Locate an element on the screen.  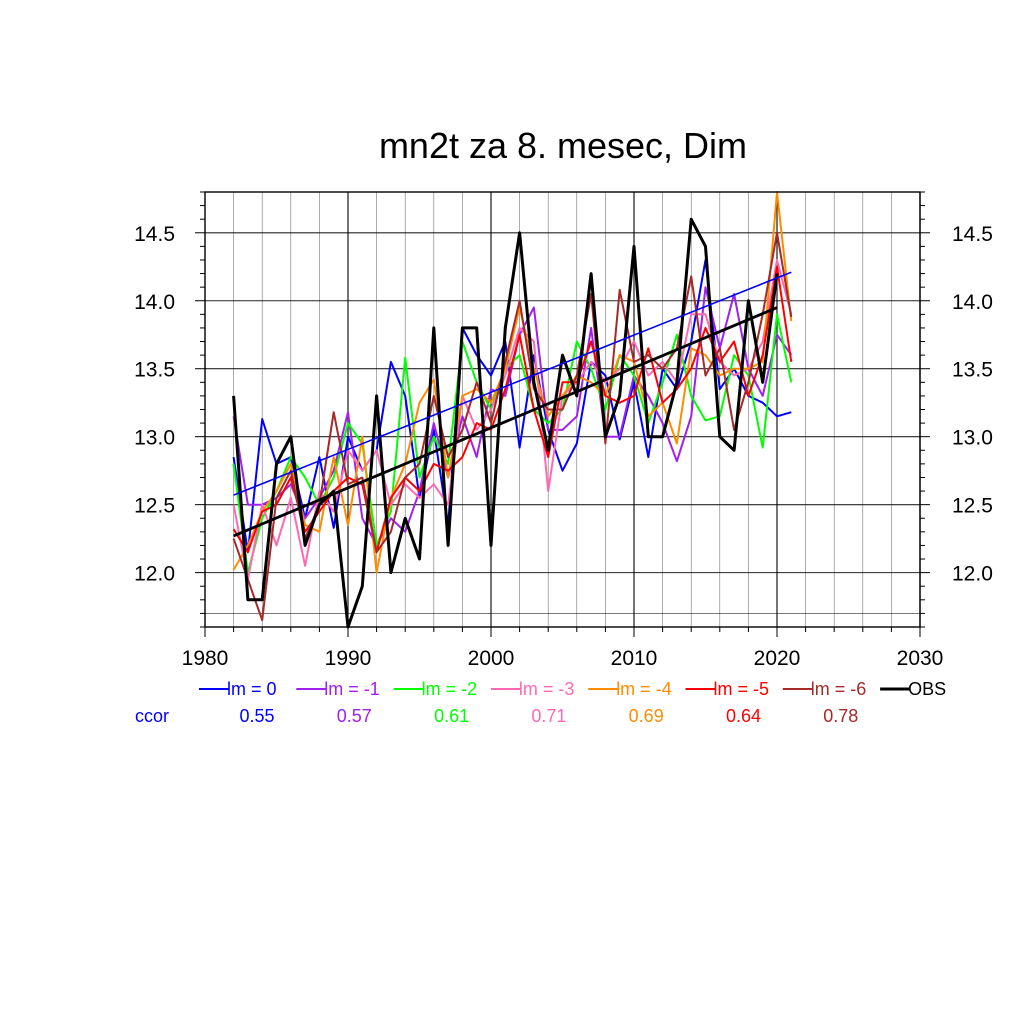
x-tick-label: 2020 is located at coordinates (777, 658).